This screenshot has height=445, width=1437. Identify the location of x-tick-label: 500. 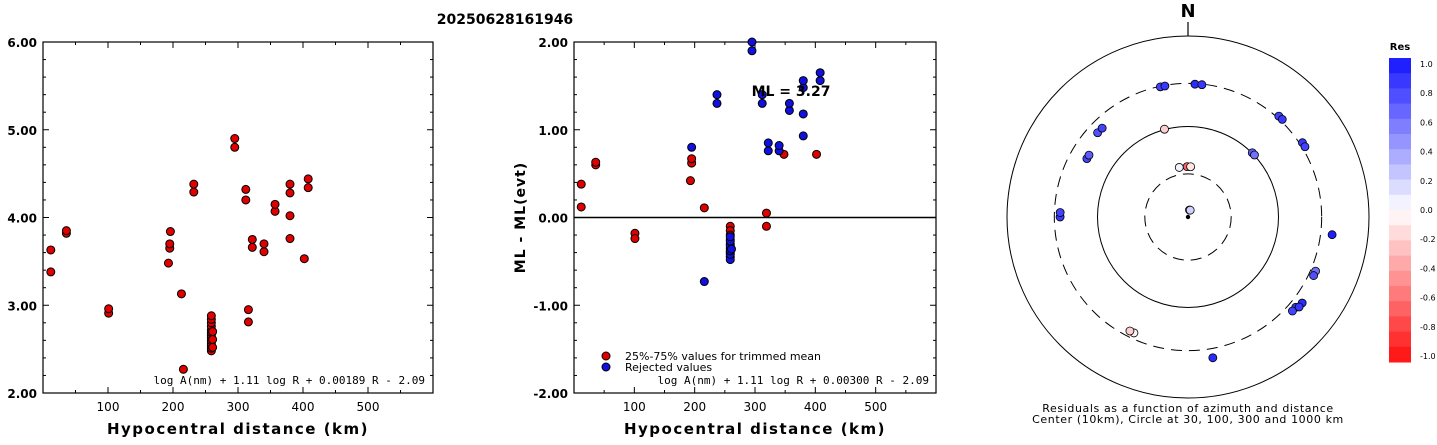
(368, 407).